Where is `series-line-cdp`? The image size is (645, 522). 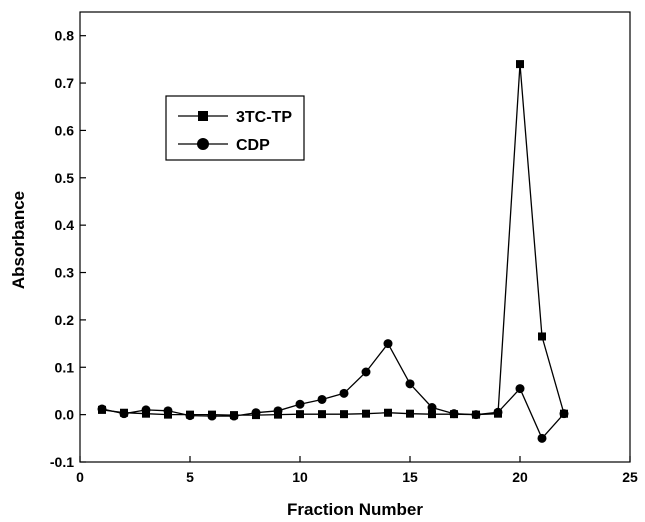 series-line-cdp is located at coordinates (333, 391).